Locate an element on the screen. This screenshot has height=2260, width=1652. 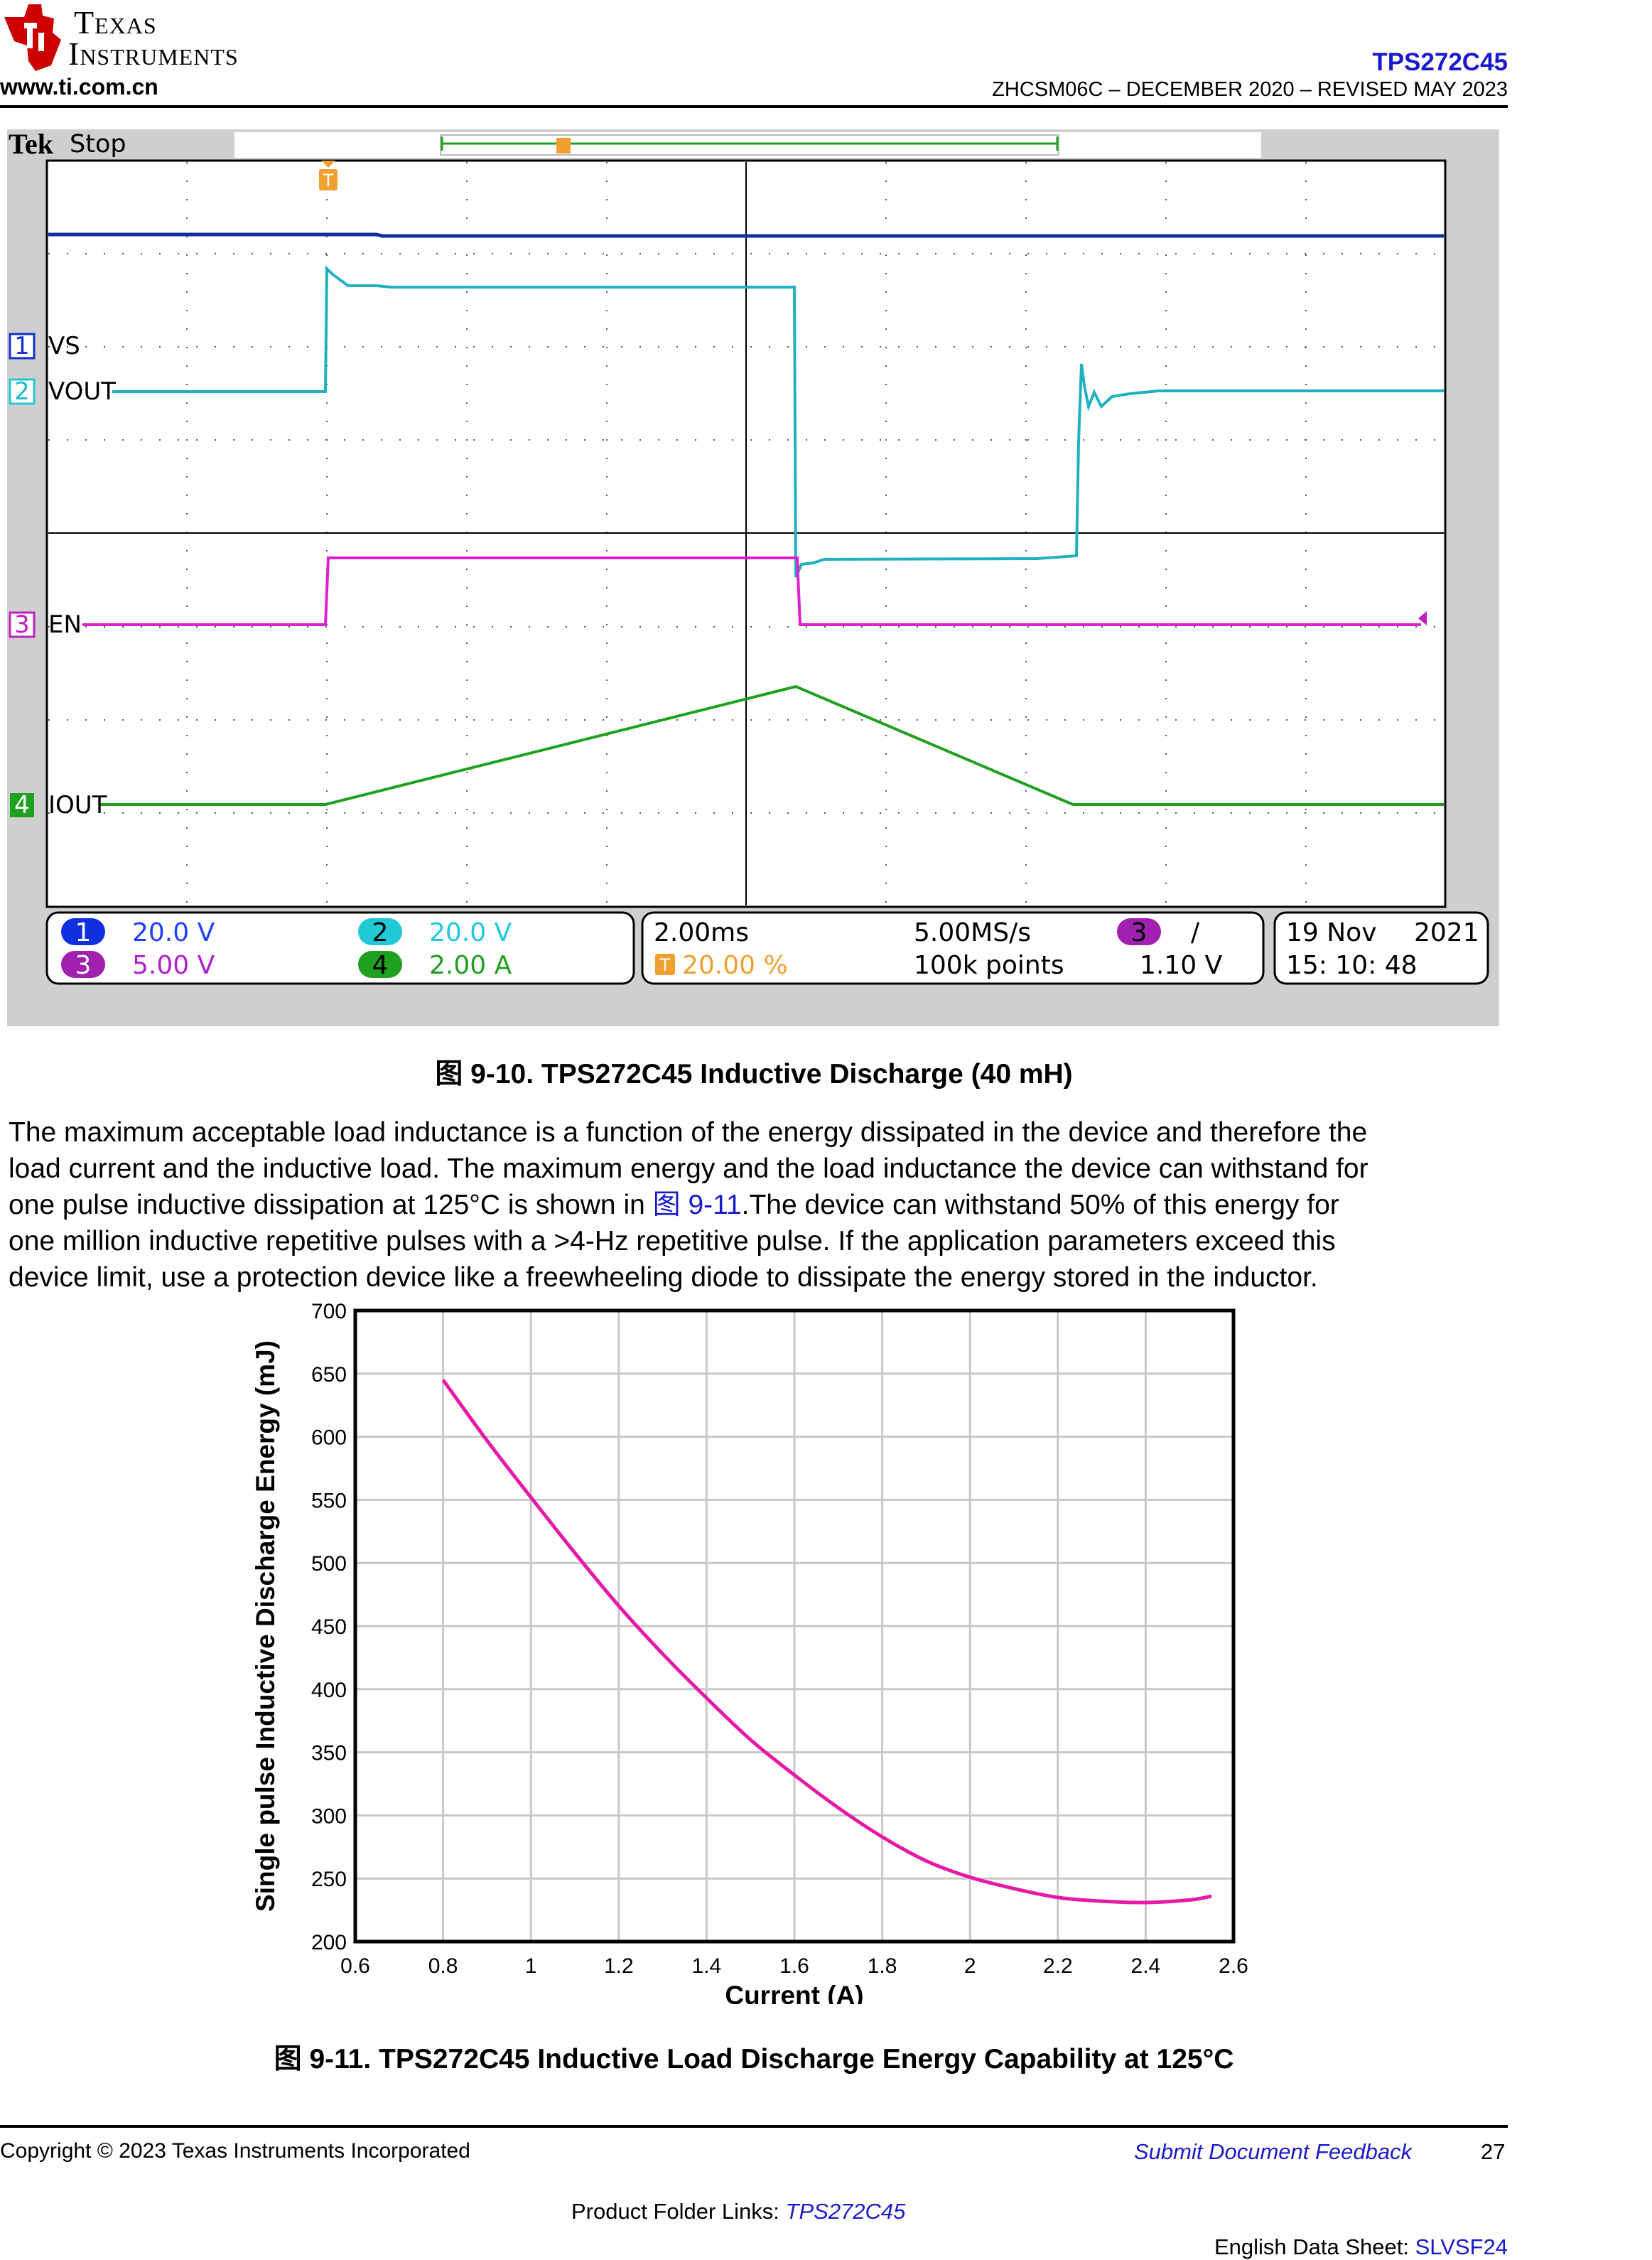
ch2-label: VOUT is located at coordinates (82, 391).